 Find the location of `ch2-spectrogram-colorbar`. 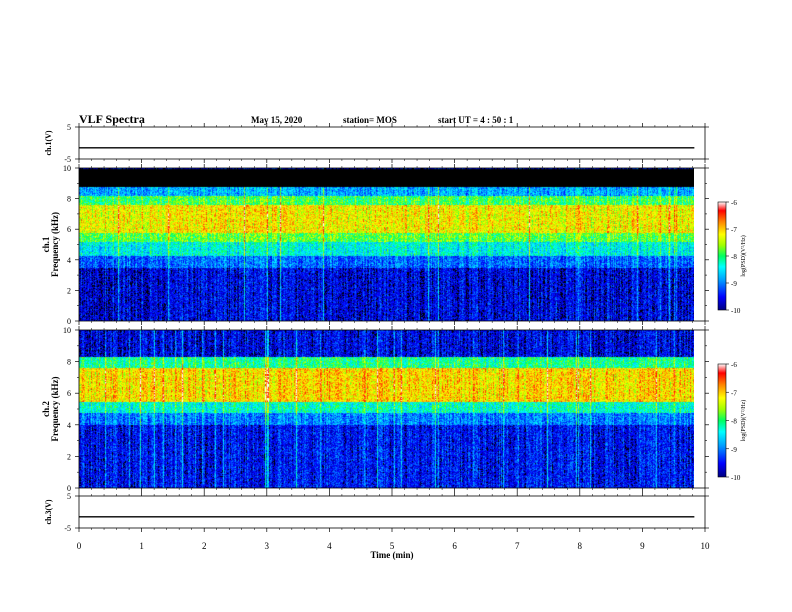

ch2-spectrogram-colorbar is located at coordinates (722, 420).